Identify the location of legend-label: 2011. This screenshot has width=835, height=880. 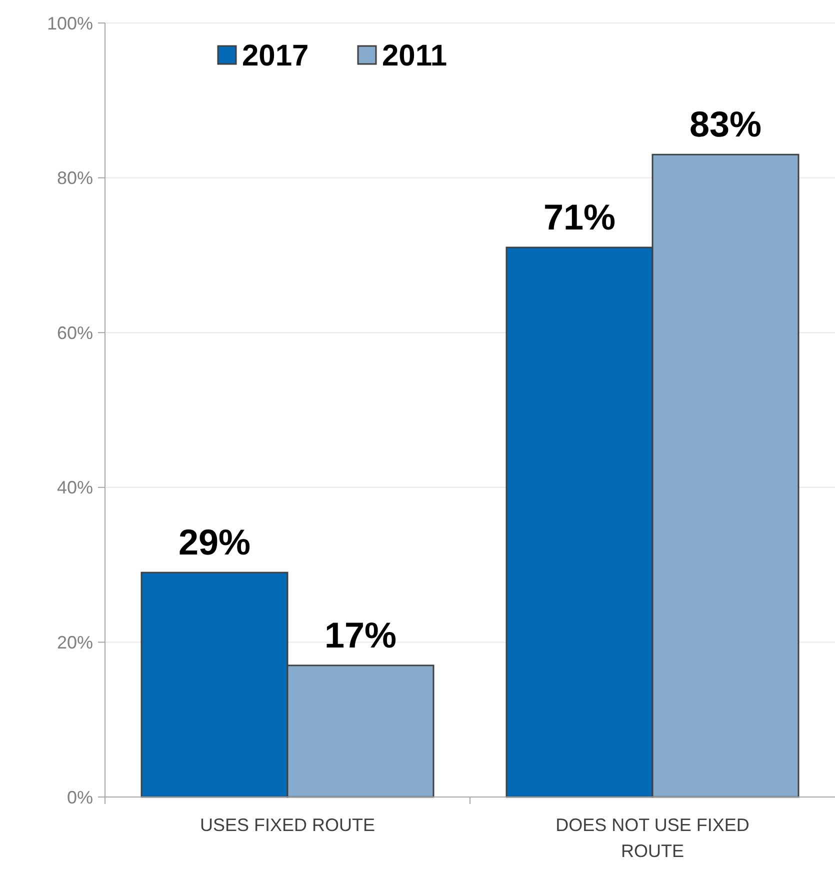
(415, 56).